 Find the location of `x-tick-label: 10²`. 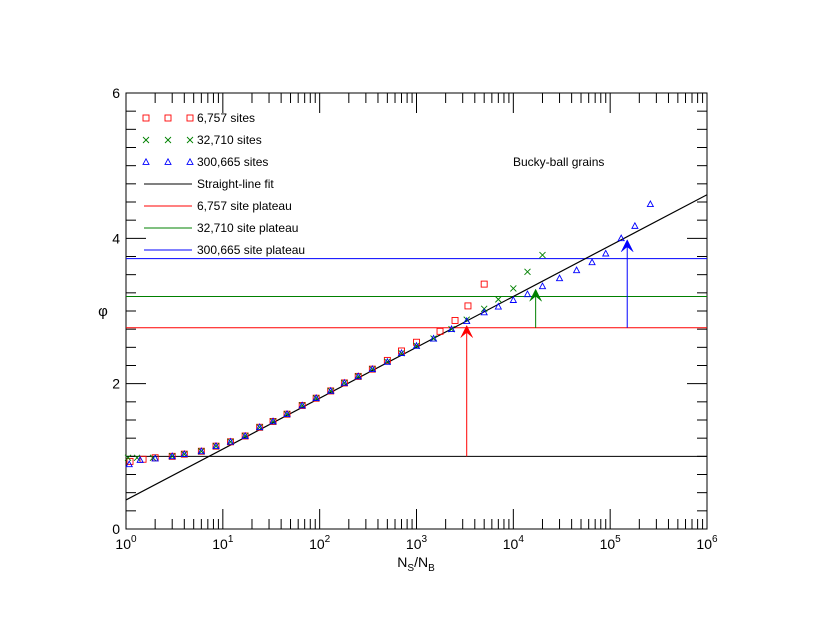

x-tick-label: 10² is located at coordinates (320, 543).